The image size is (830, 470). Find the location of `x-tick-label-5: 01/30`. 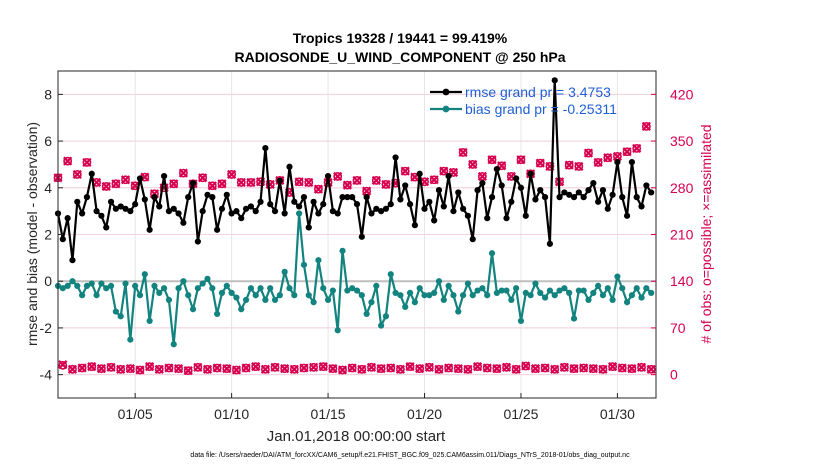

x-tick-label-5: 01/30 is located at coordinates (617, 414).